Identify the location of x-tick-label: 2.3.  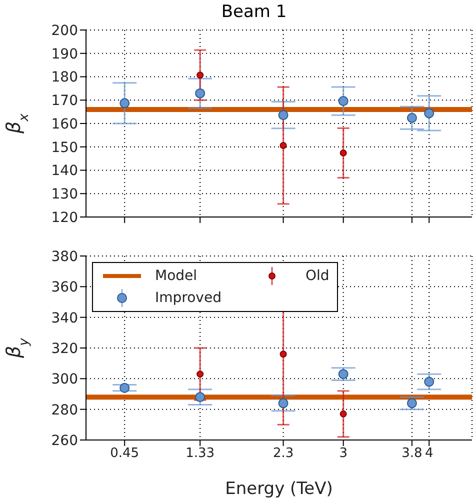
(283, 454).